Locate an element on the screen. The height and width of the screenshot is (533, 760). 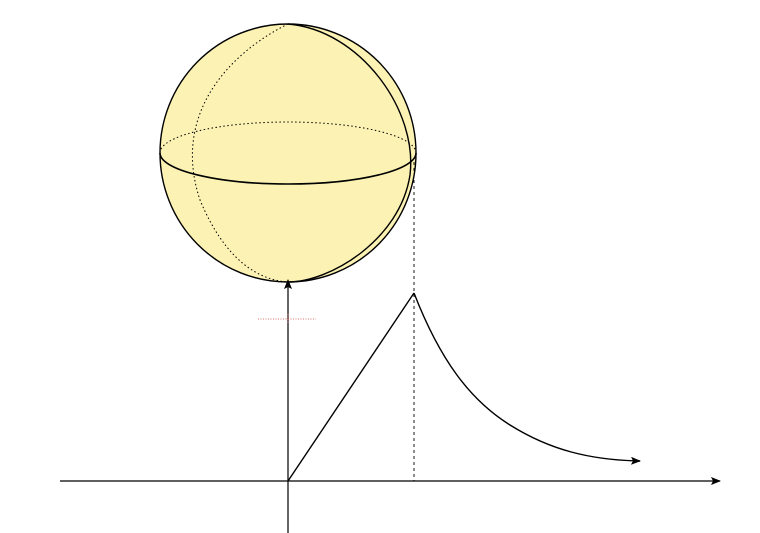
crosshair-marker is located at coordinates (287, 319).